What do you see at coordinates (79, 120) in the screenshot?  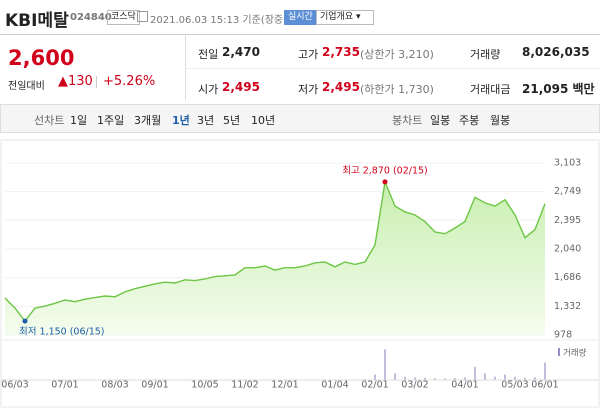 I see `tab-period: 1일` at bounding box center [79, 120].